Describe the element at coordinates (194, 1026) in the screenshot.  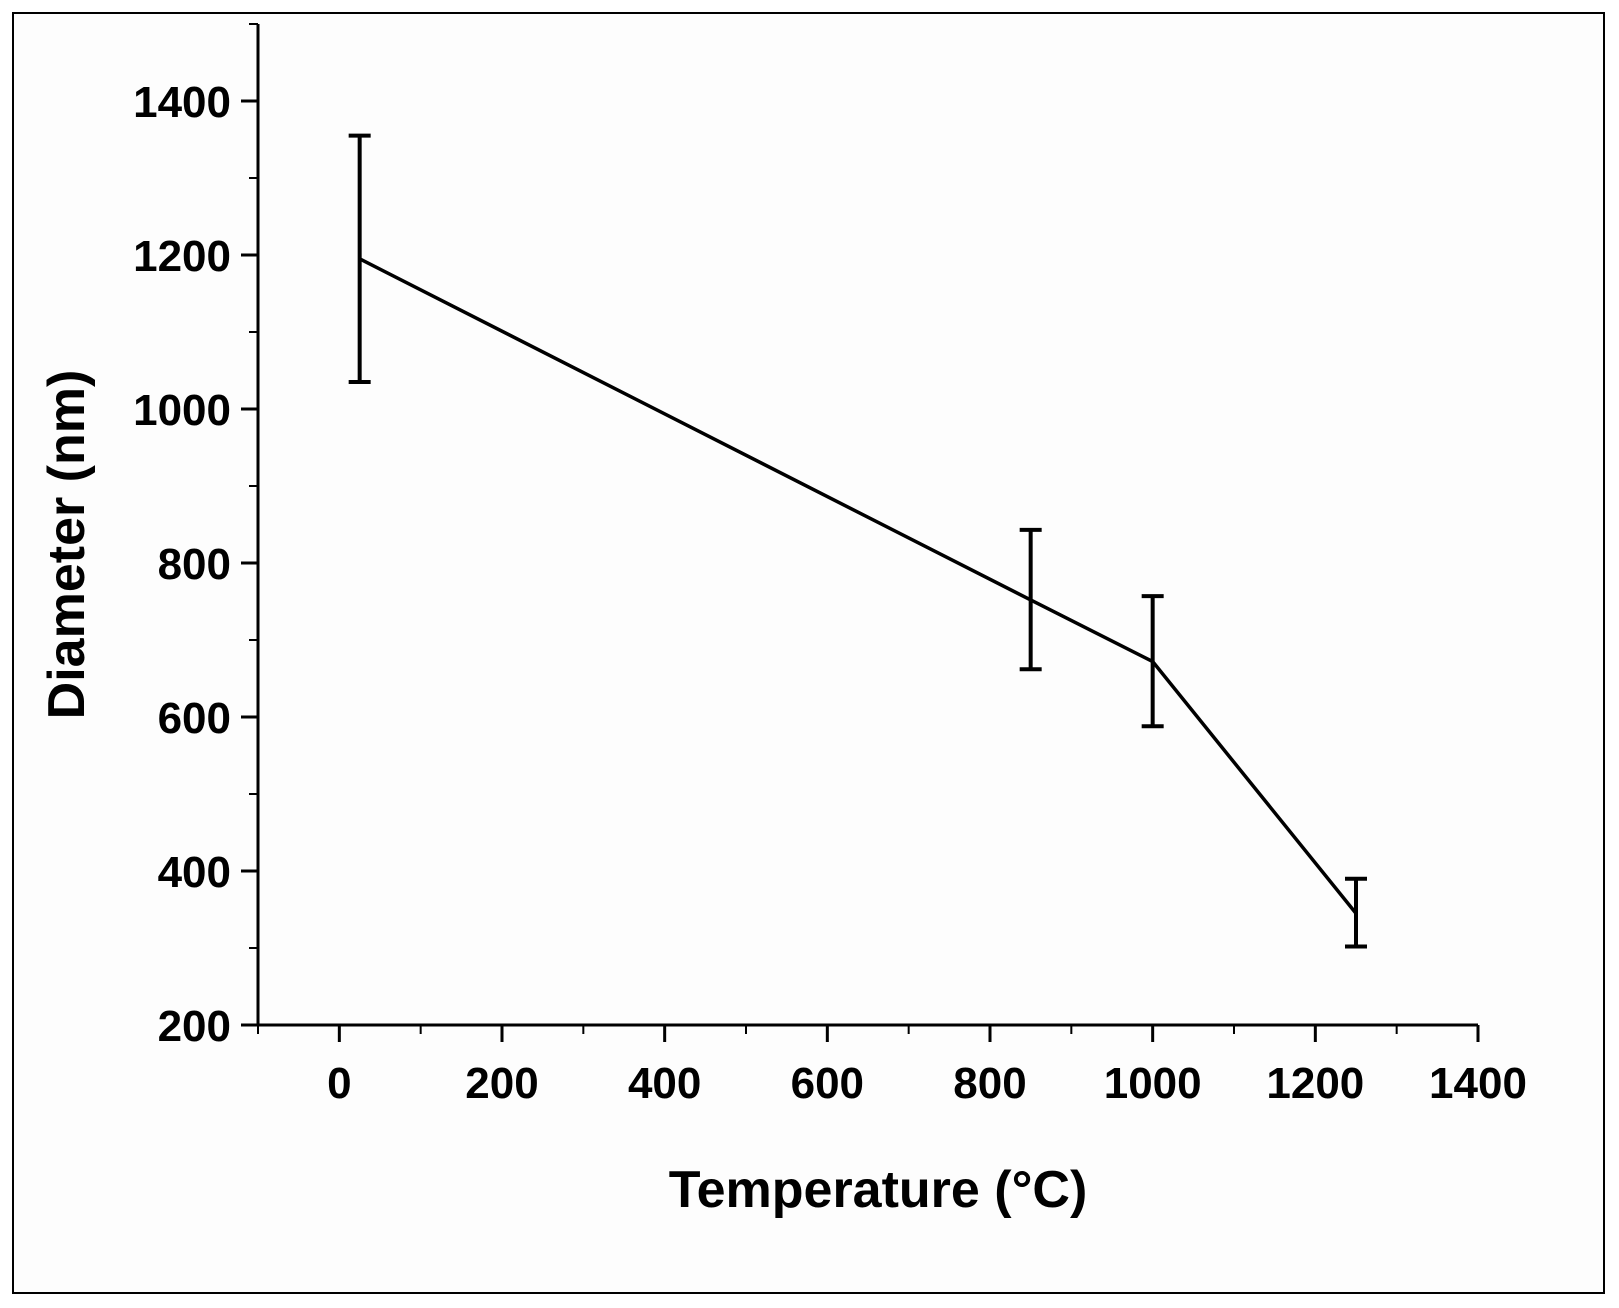
I see `y-tick-label: 200` at that location.